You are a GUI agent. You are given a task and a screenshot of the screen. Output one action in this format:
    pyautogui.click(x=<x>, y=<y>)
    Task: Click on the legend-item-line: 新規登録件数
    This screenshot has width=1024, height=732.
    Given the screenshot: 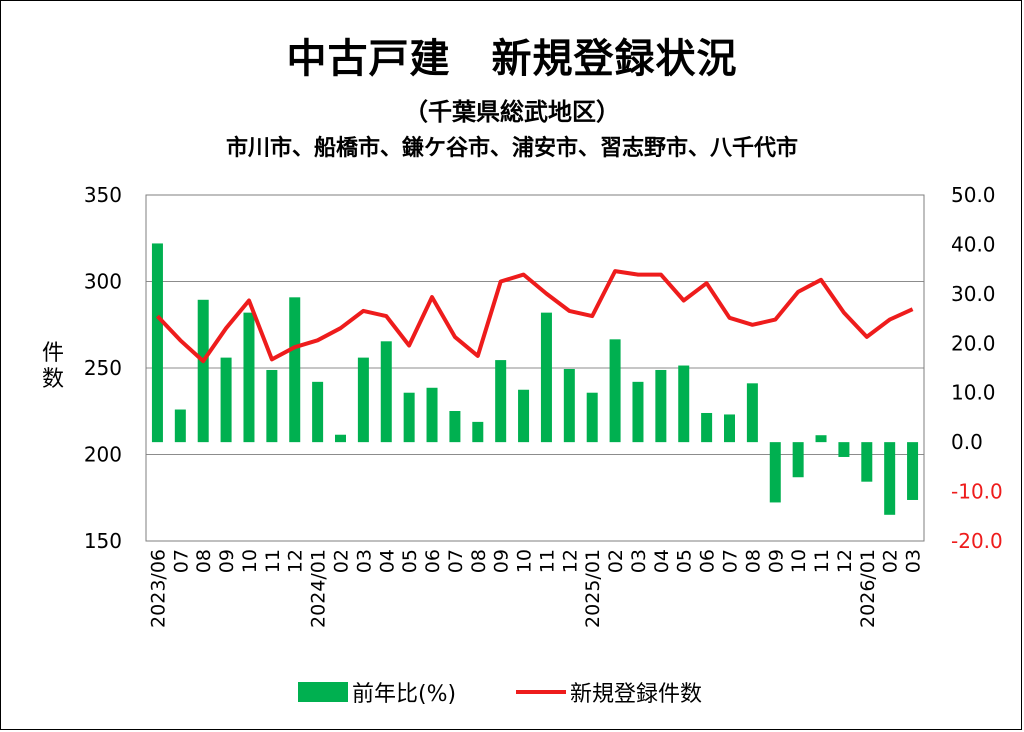 What is the action you would take?
    pyautogui.click(x=609, y=692)
    